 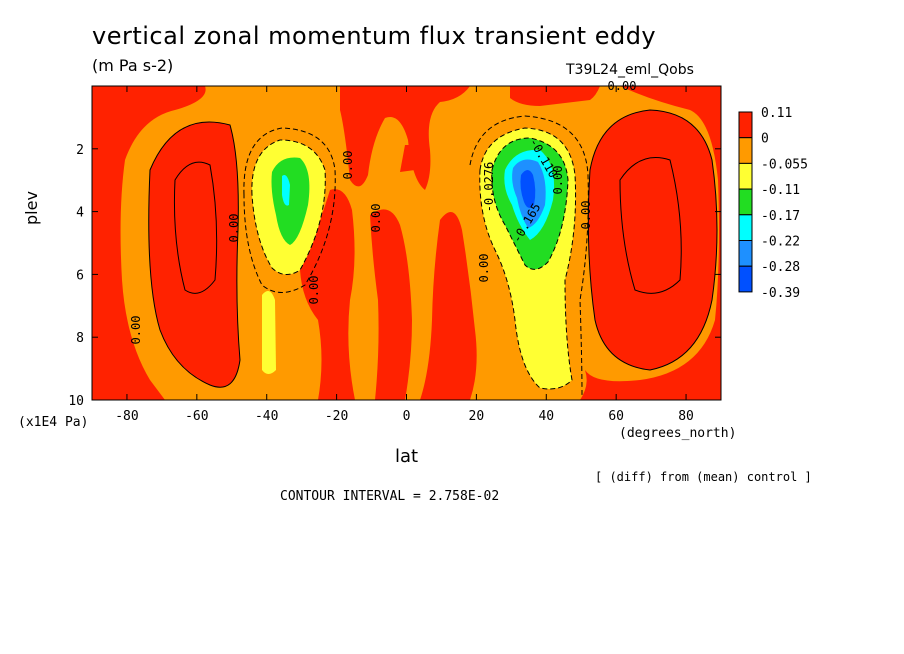 What do you see at coordinates (546, 416) in the screenshot?
I see `x-tick-label: 40` at bounding box center [546, 416].